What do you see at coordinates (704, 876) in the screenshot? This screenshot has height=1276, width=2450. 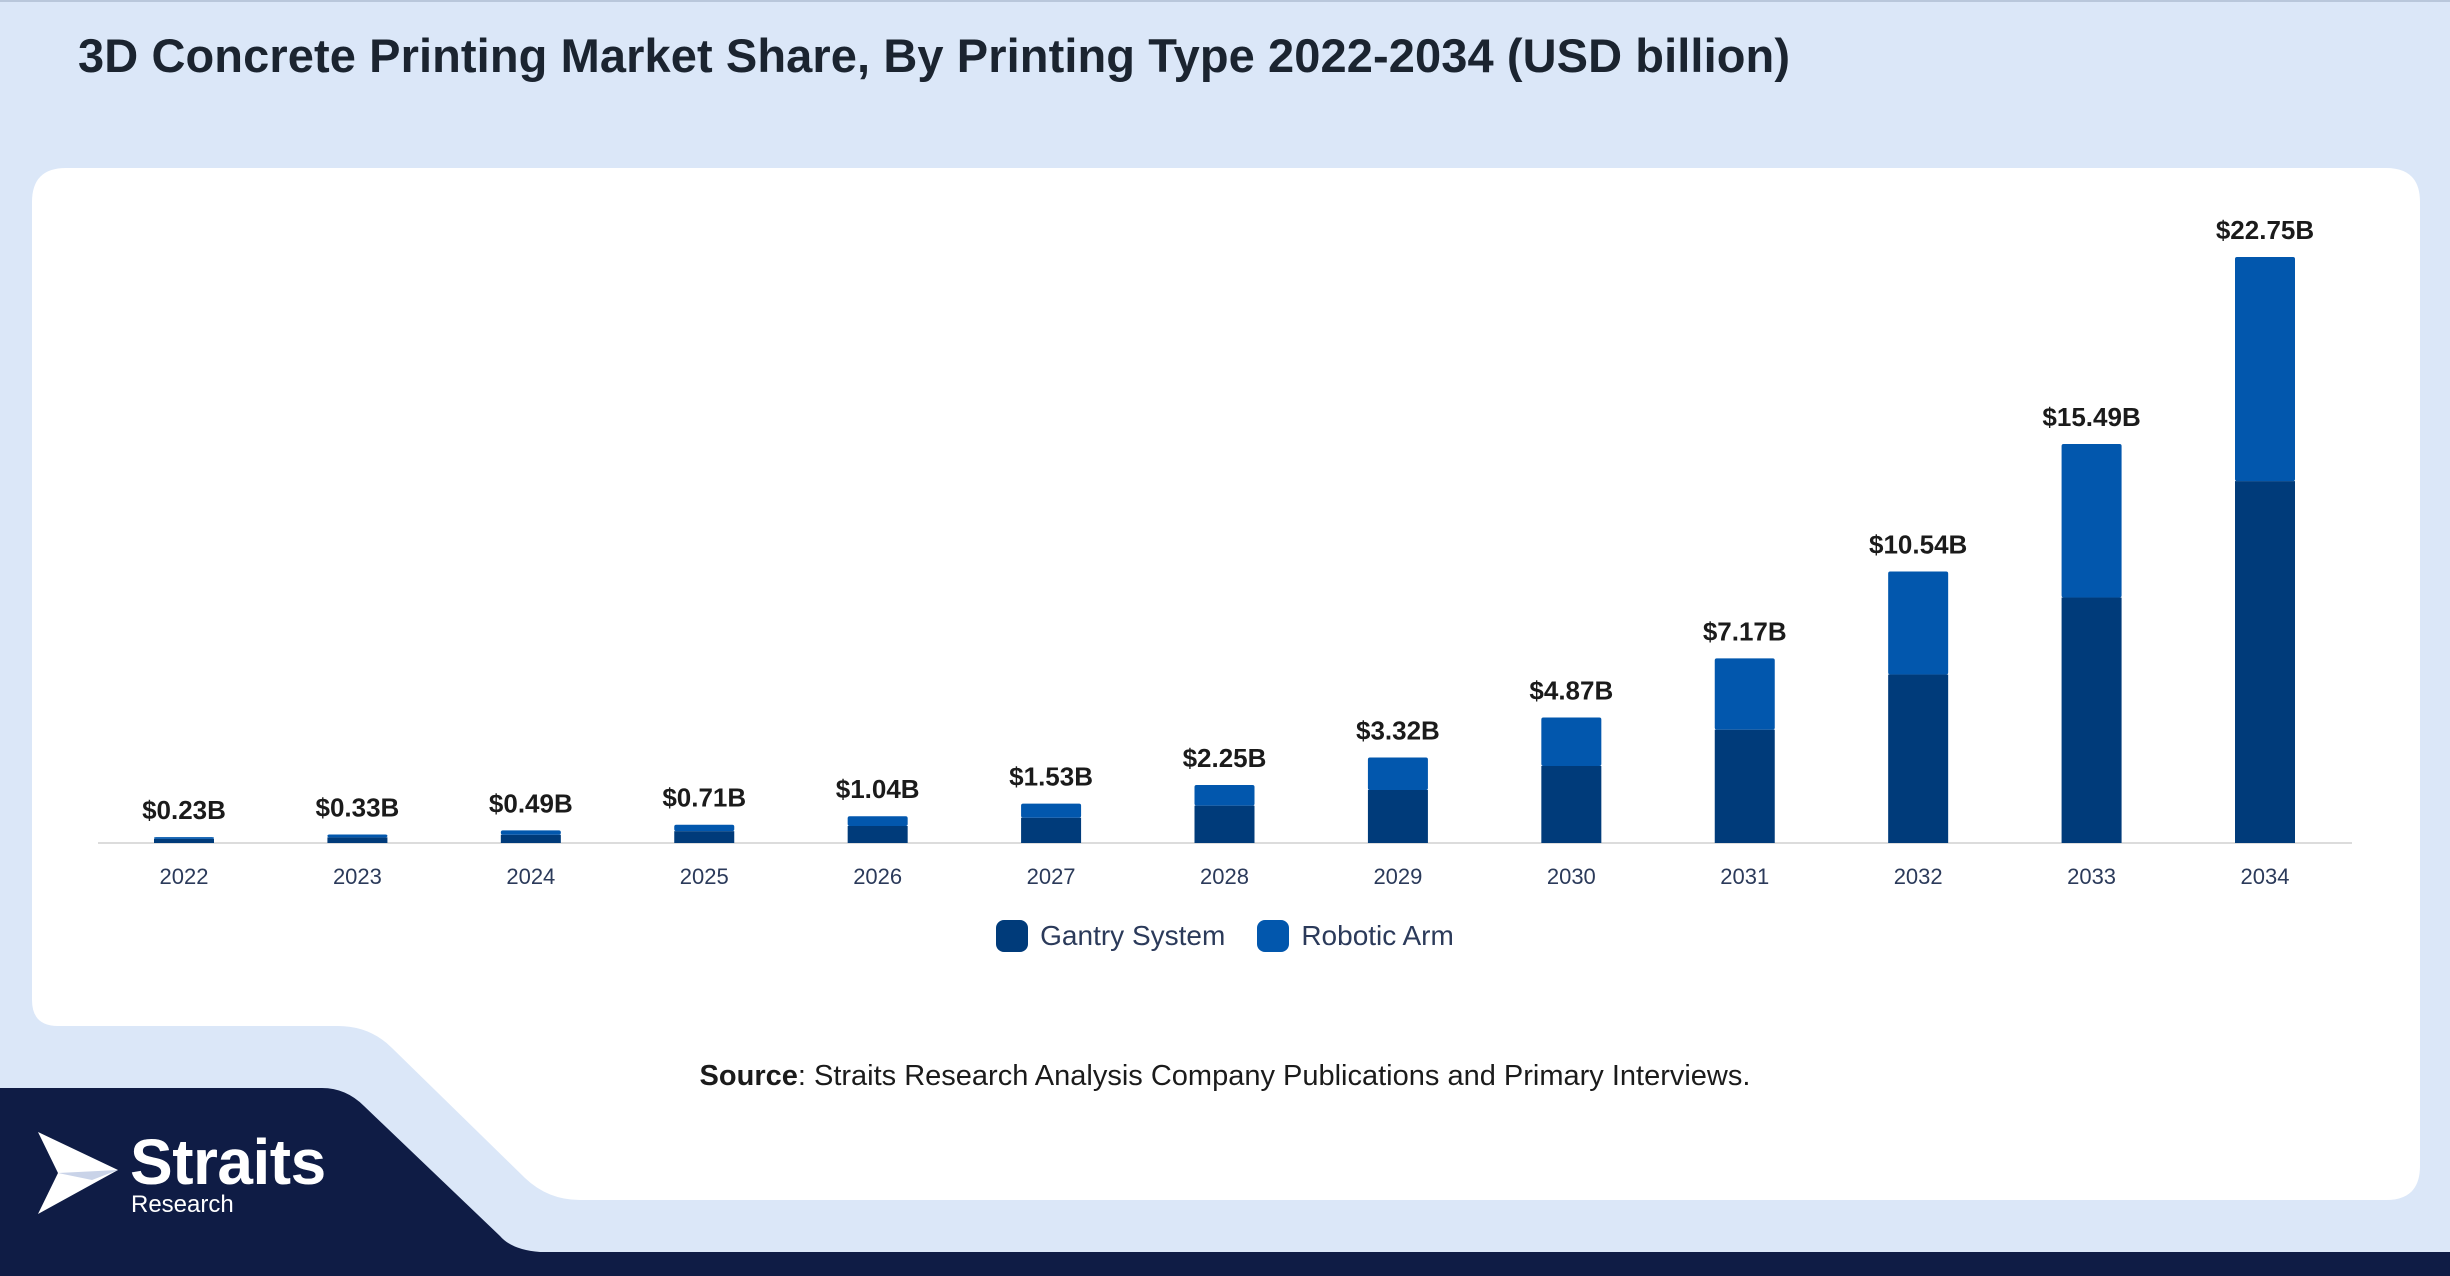 I see `x-tick-label-2025: 2025` at bounding box center [704, 876].